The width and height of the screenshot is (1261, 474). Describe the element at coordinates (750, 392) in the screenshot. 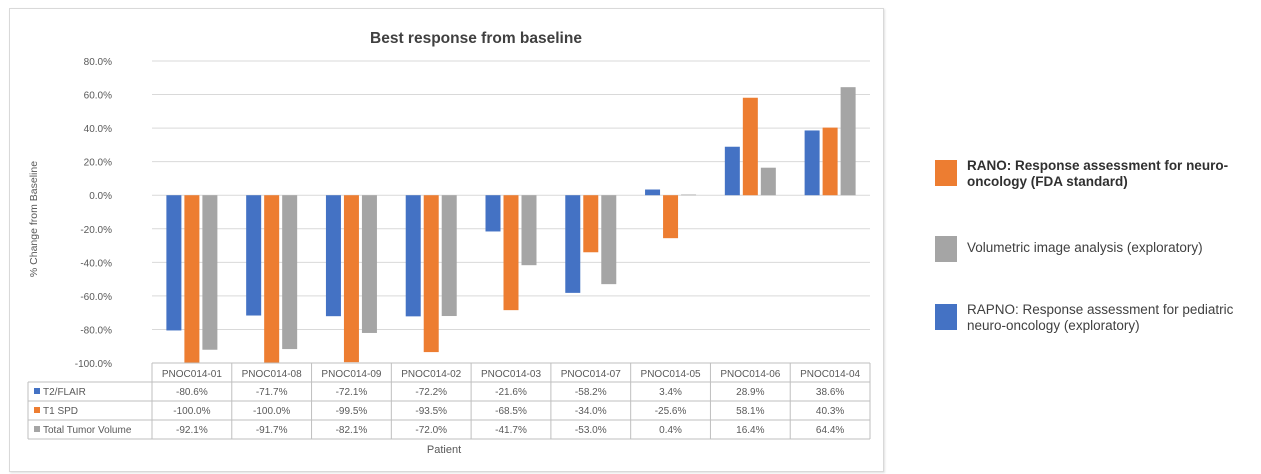

I see `data-label: 28.9%` at that location.